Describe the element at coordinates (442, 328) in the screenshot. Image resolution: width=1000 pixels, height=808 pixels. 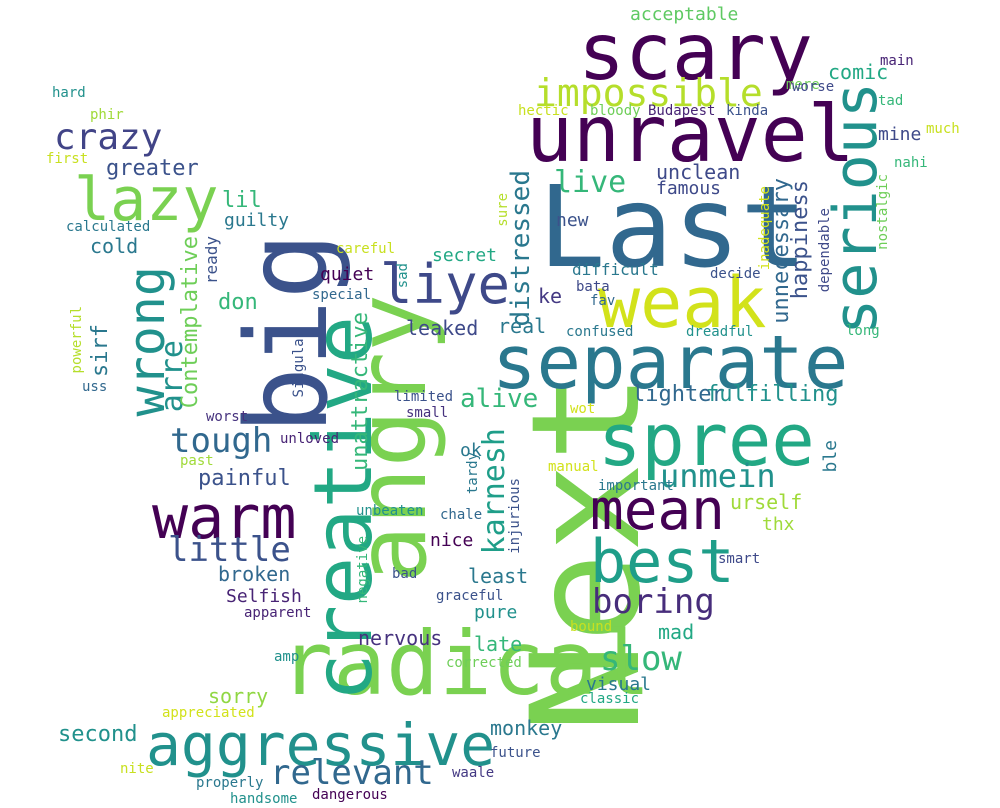
I see `cloud-word-leaked: leaked` at that location.